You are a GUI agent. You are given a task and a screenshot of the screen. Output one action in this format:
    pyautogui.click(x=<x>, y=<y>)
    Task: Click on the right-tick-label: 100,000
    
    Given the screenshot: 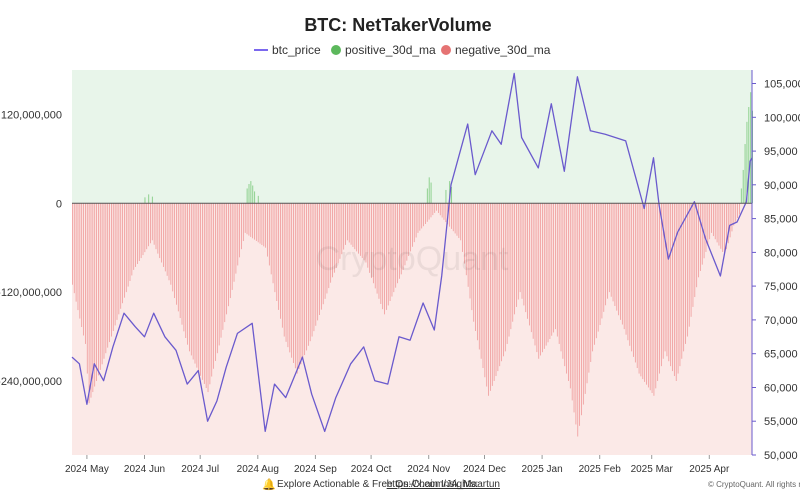 What is the action you would take?
    pyautogui.click(x=782, y=118)
    